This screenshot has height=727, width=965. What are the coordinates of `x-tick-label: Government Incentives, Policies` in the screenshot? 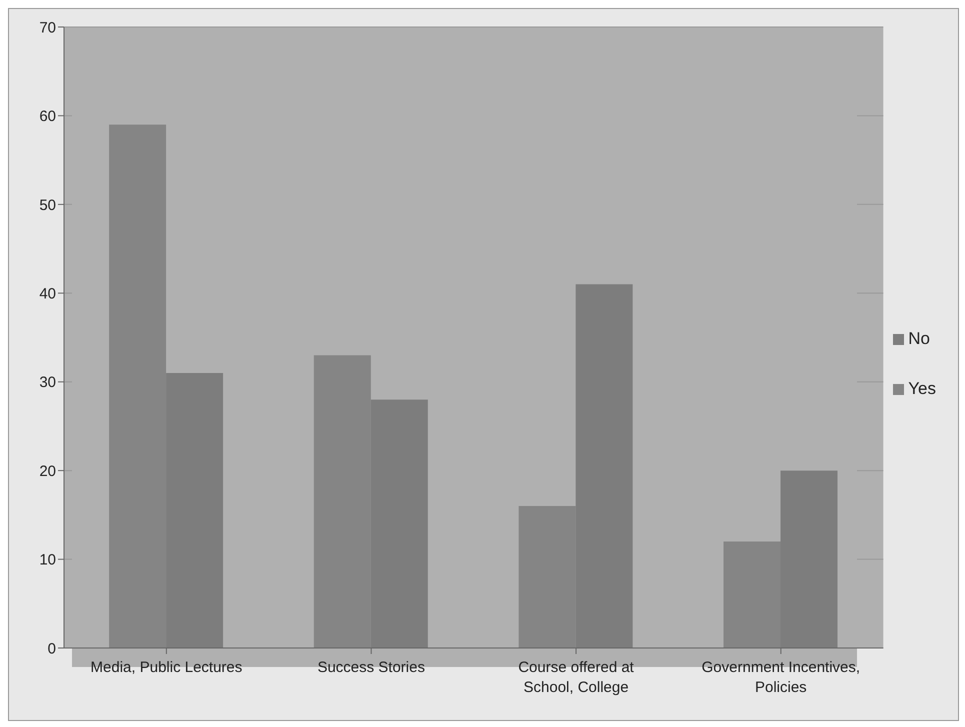 It's located at (781, 677).